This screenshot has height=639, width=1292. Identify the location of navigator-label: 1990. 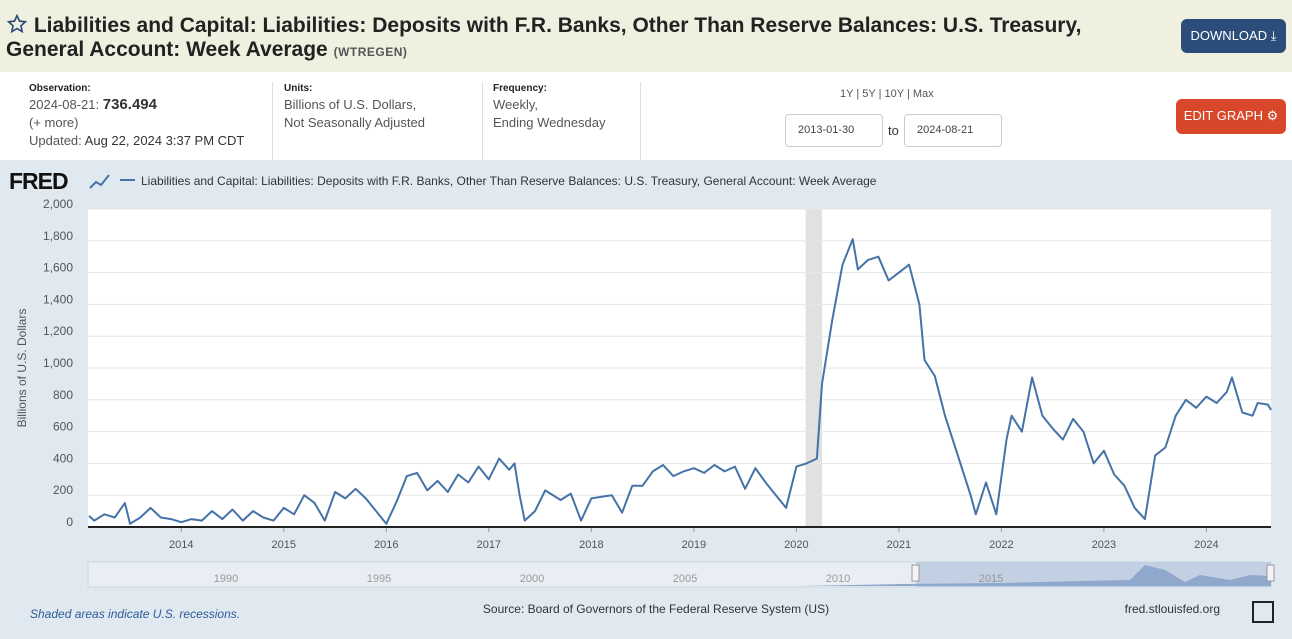
(226, 579).